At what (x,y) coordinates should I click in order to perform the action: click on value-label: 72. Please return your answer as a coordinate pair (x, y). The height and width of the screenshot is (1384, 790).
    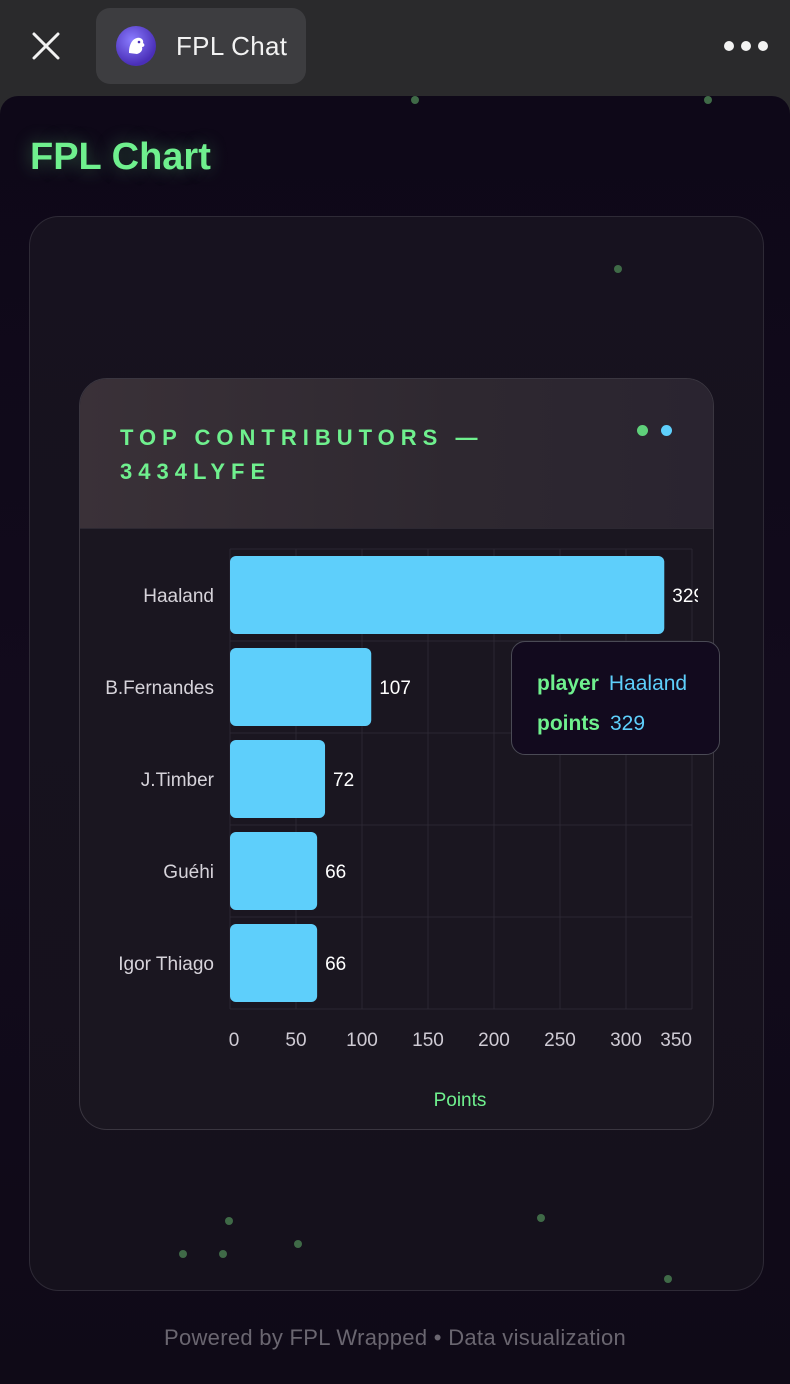
    Looking at the image, I should click on (343, 780).